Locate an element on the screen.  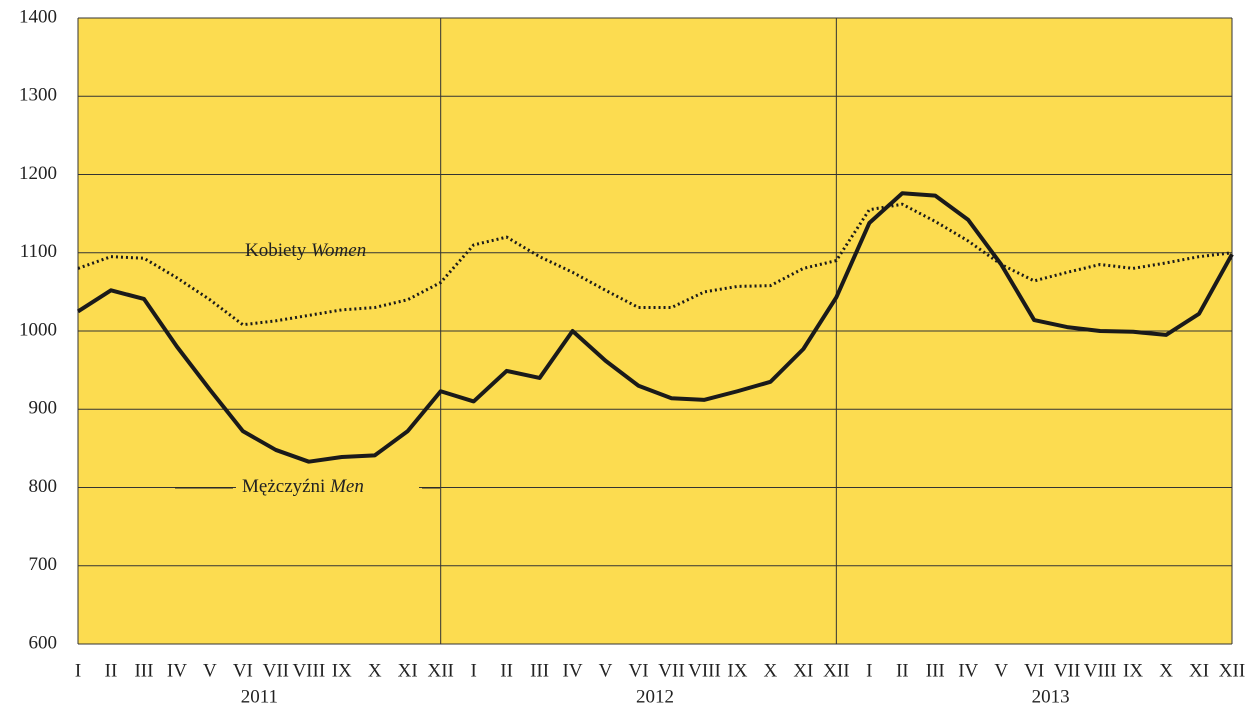
women-label: Kobiety Women is located at coordinates (305, 250).